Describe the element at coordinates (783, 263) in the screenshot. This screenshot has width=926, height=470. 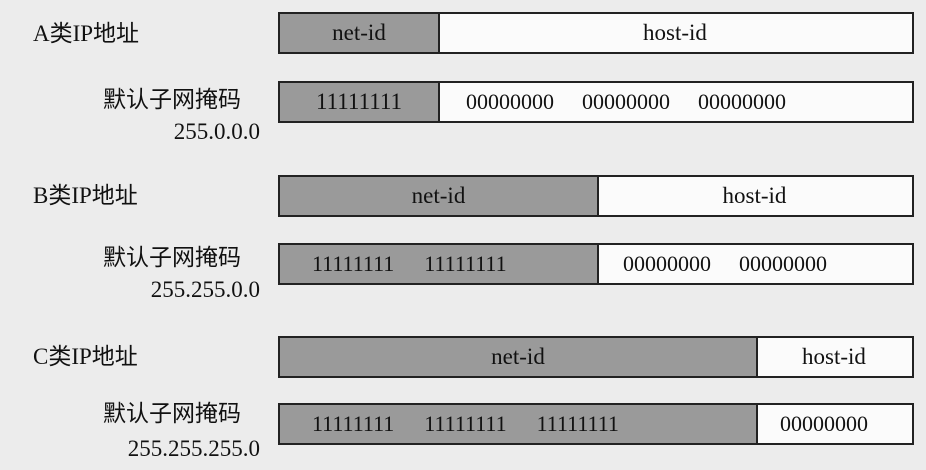
I see `class-b-mask-octet-4: 00000000` at that location.